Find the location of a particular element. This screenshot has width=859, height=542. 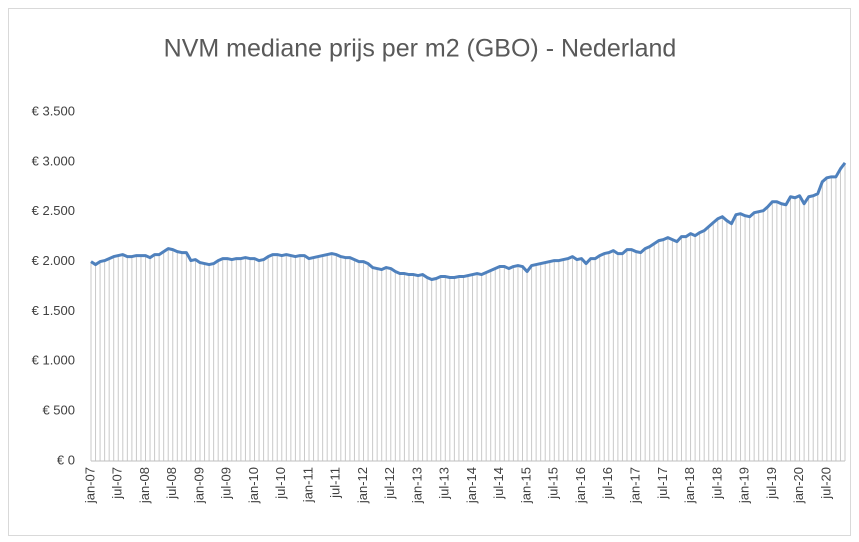

x-tick-label: jul-19 is located at coordinates (771, 483).